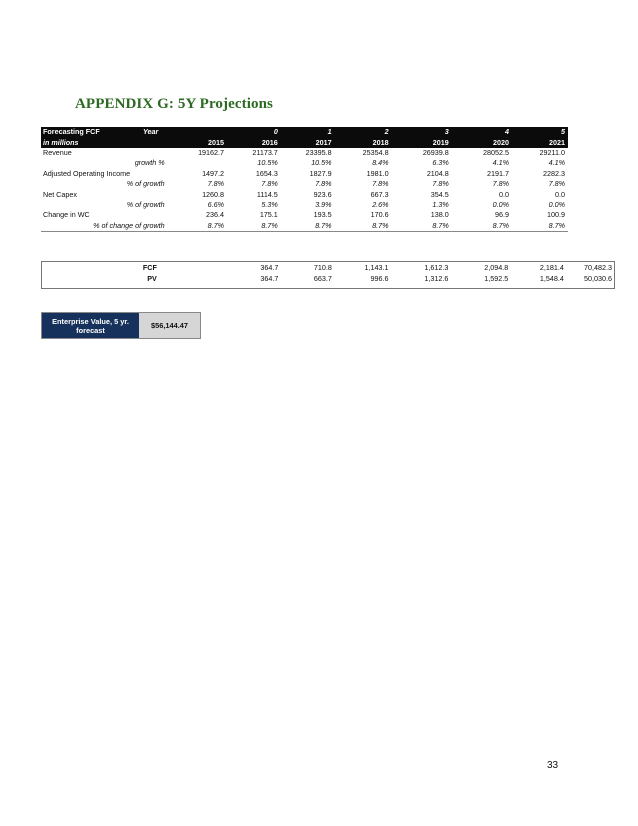  I want to click on period-number: 1, so click(307, 132).